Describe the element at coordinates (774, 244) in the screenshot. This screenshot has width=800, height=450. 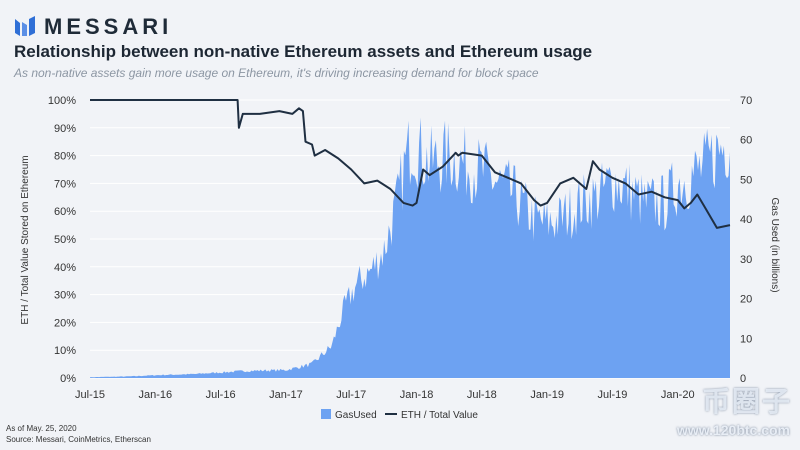
I see `y-right-axis-label: Gas Used (in billions)` at that location.